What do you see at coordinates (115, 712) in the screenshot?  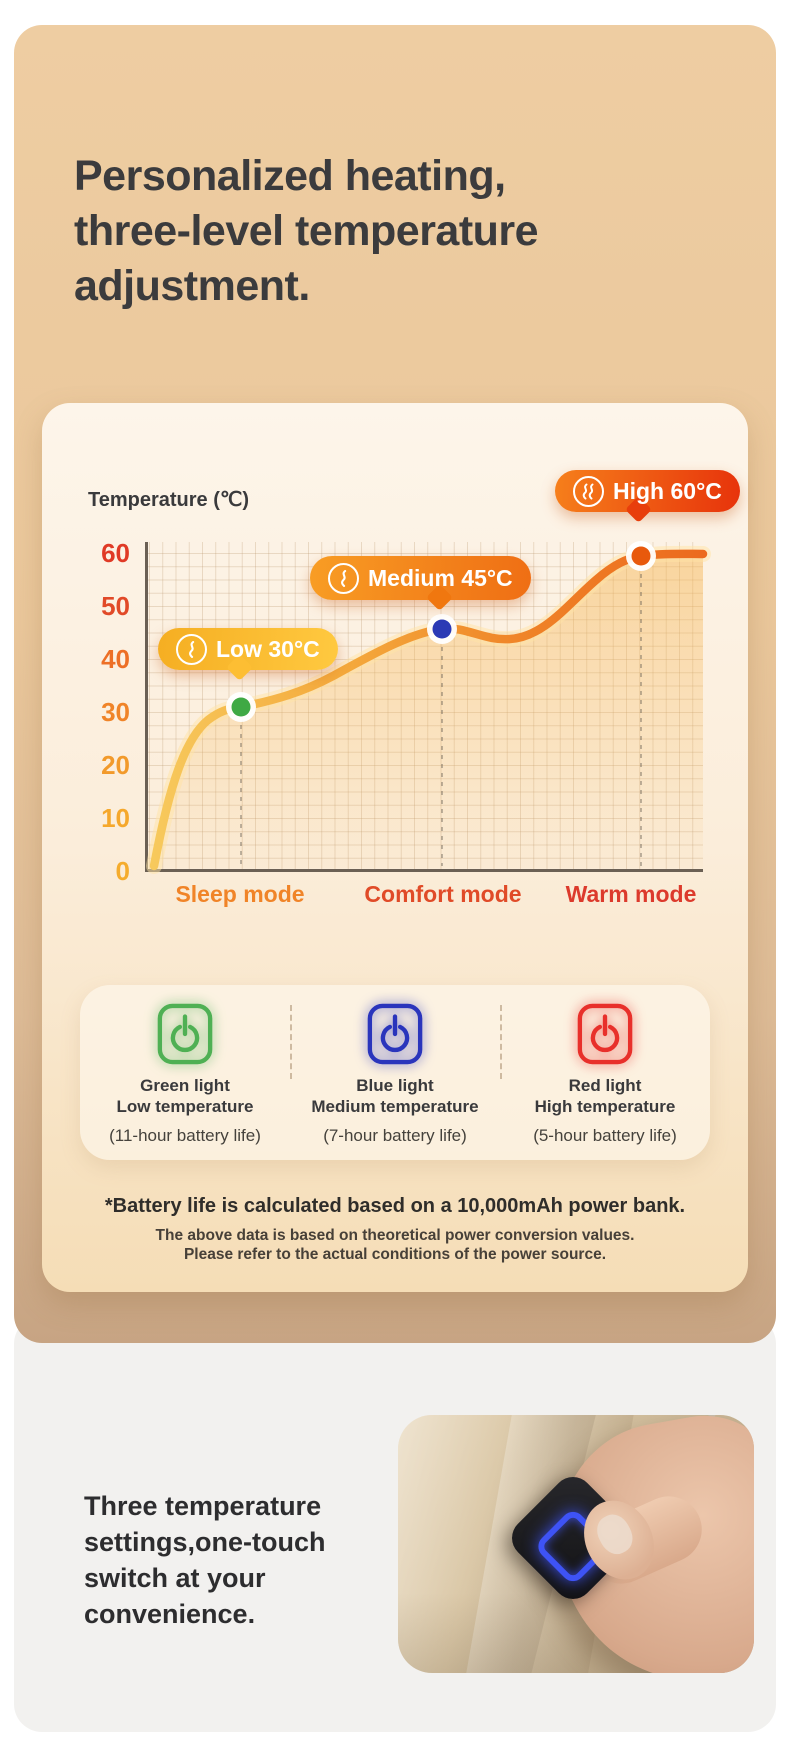 I see `y-tick-30: 30` at bounding box center [115, 712].